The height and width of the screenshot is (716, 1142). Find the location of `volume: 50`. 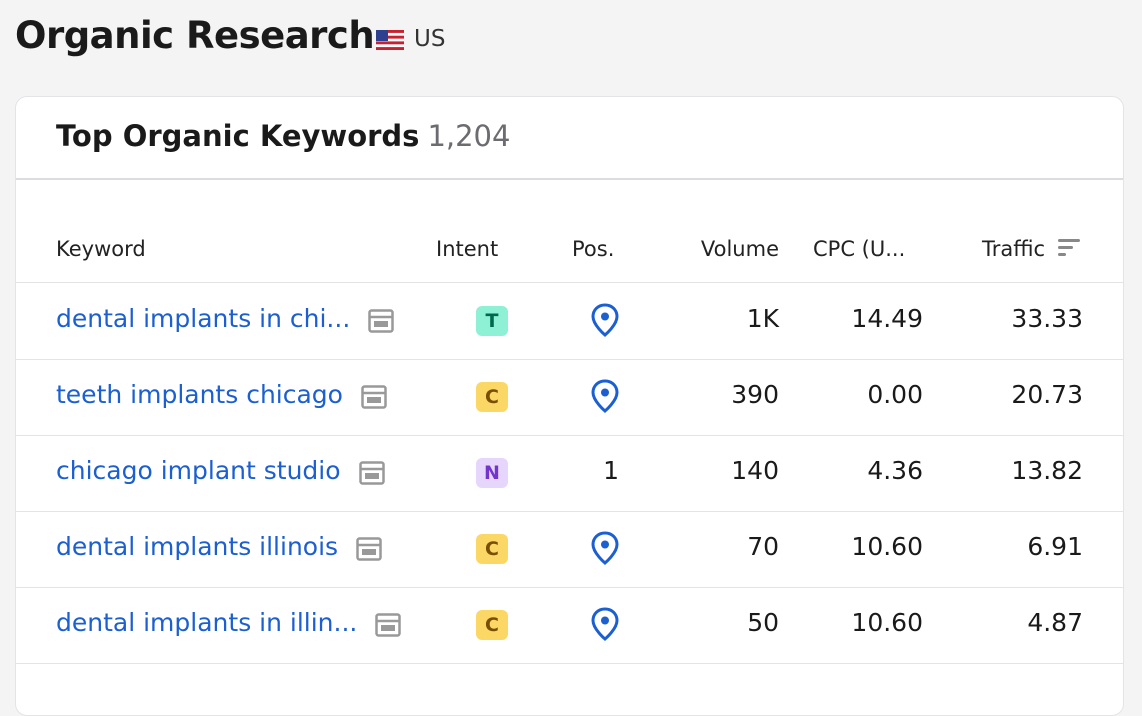

volume: 50 is located at coordinates (763, 622).